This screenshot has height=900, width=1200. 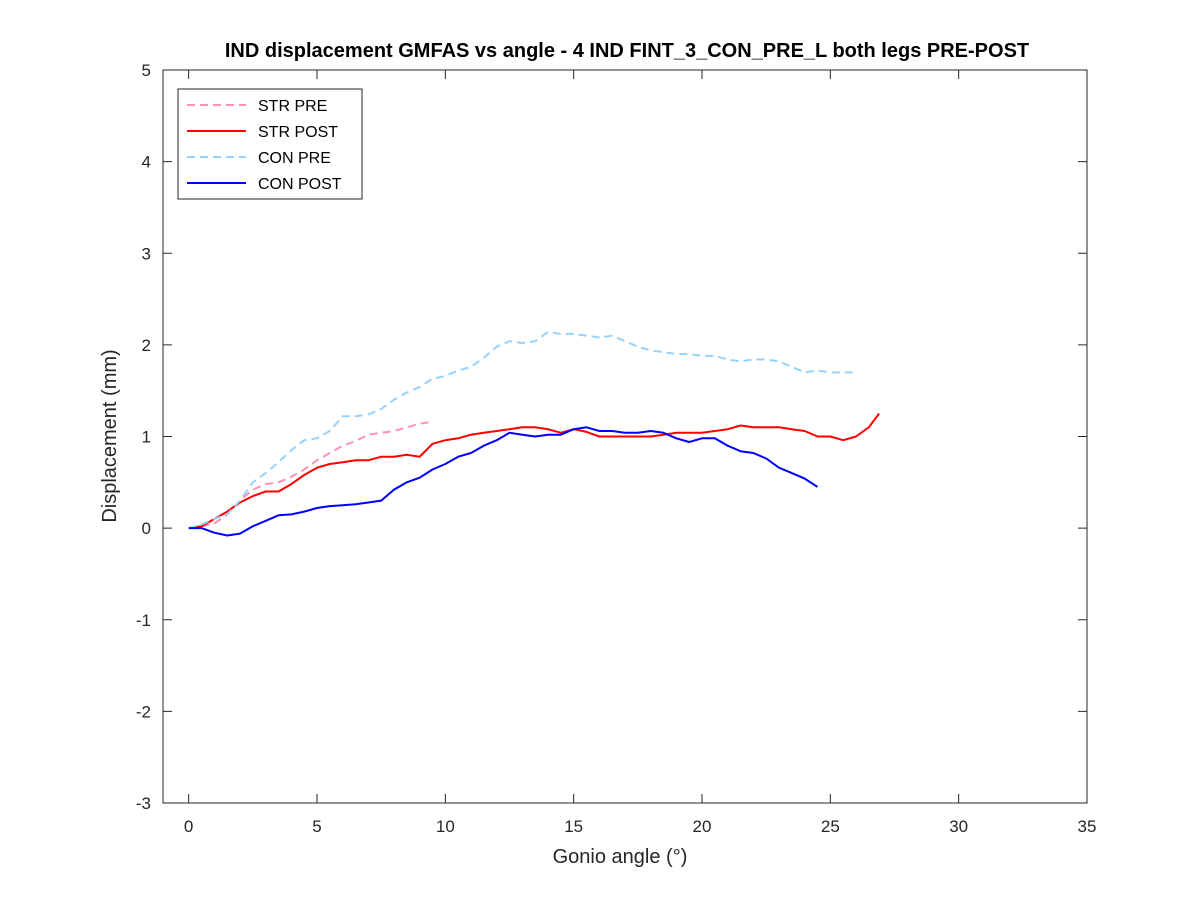 What do you see at coordinates (143, 803) in the screenshot?
I see `y-tick-label: -3` at bounding box center [143, 803].